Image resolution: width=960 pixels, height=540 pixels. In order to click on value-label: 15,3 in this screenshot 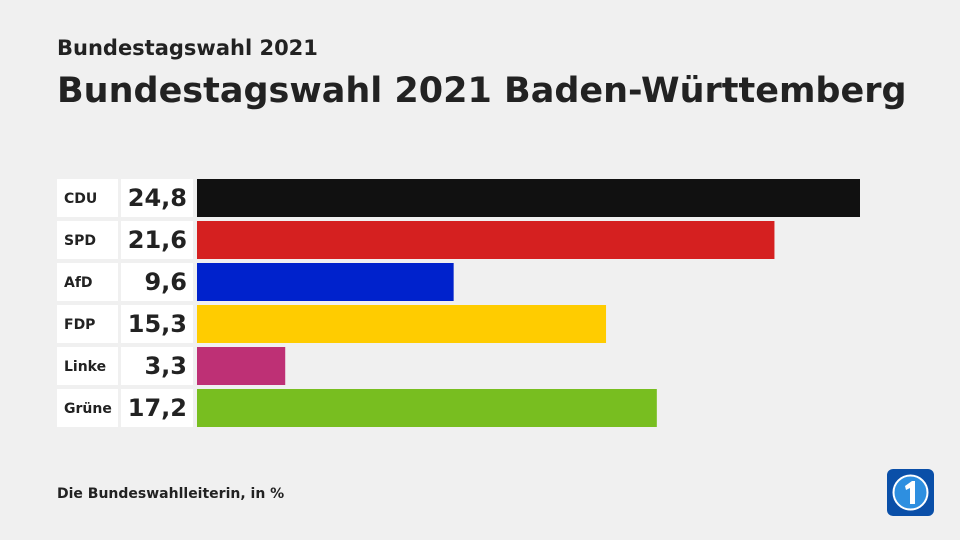, I will do `click(157, 324)`.